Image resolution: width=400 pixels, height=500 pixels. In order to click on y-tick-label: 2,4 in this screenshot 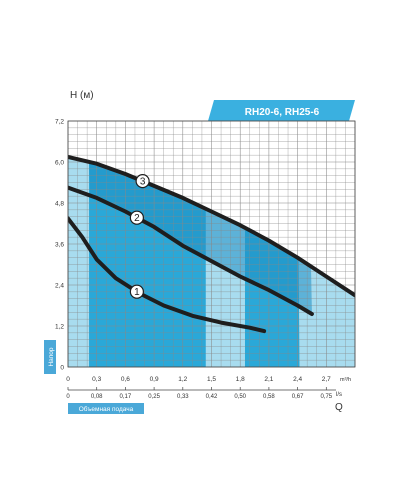, I will do `click(59, 286)`.